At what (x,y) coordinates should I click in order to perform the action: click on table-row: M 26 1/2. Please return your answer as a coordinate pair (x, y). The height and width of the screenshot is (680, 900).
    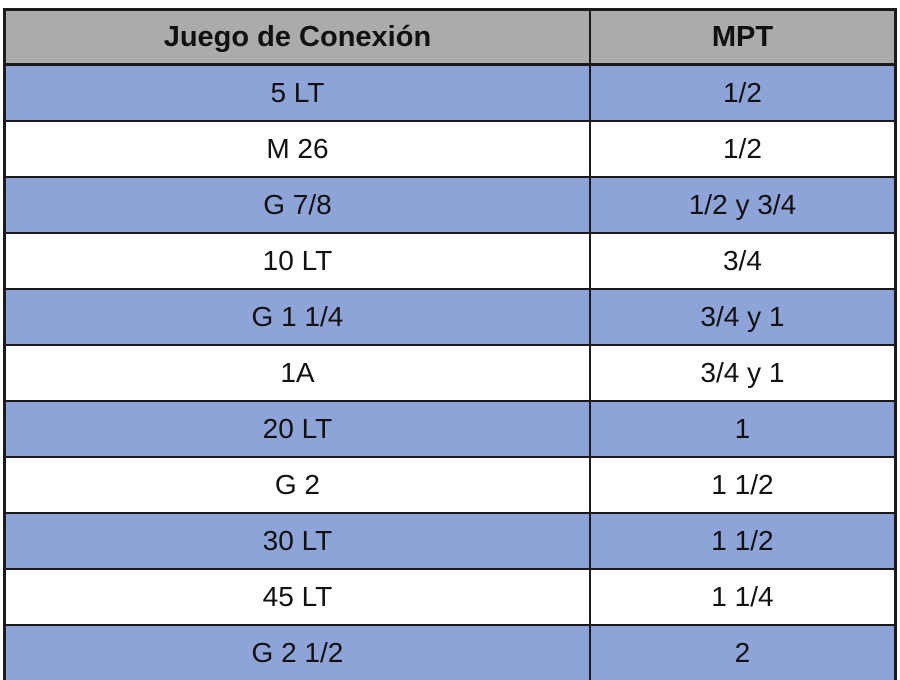
    Looking at the image, I should click on (450, 149).